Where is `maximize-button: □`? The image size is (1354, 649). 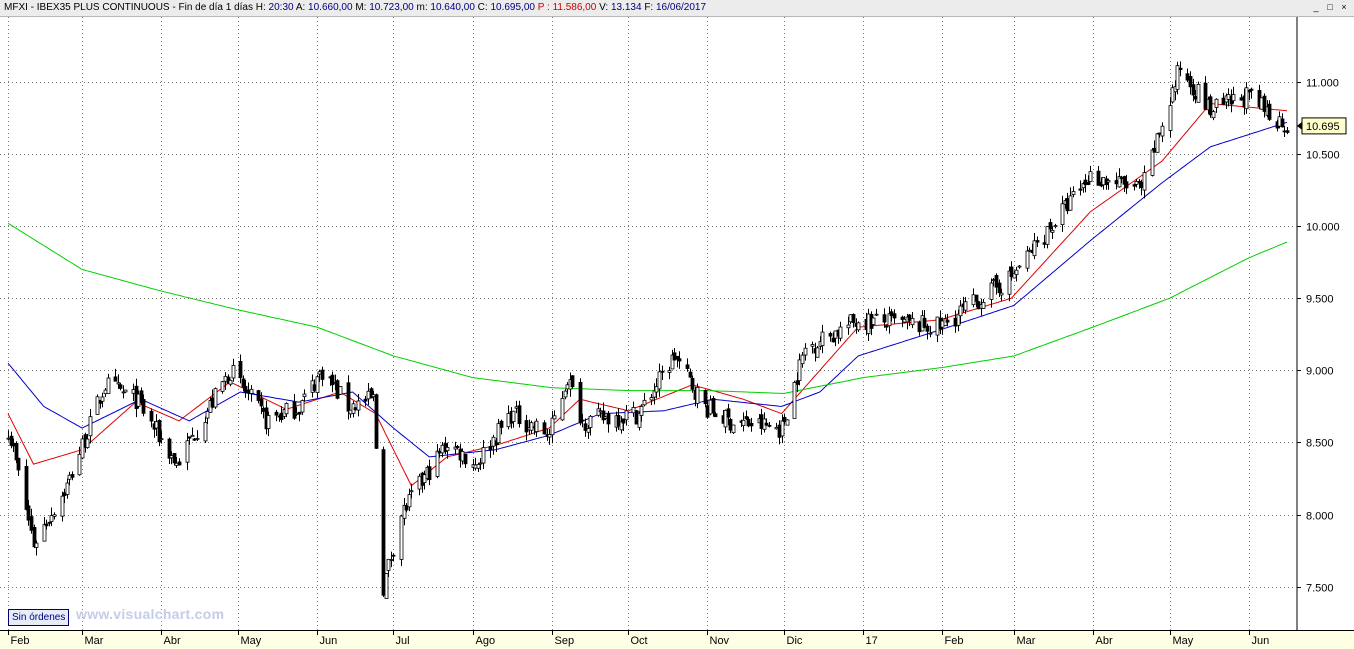 maximize-button: □ is located at coordinates (1330, 7).